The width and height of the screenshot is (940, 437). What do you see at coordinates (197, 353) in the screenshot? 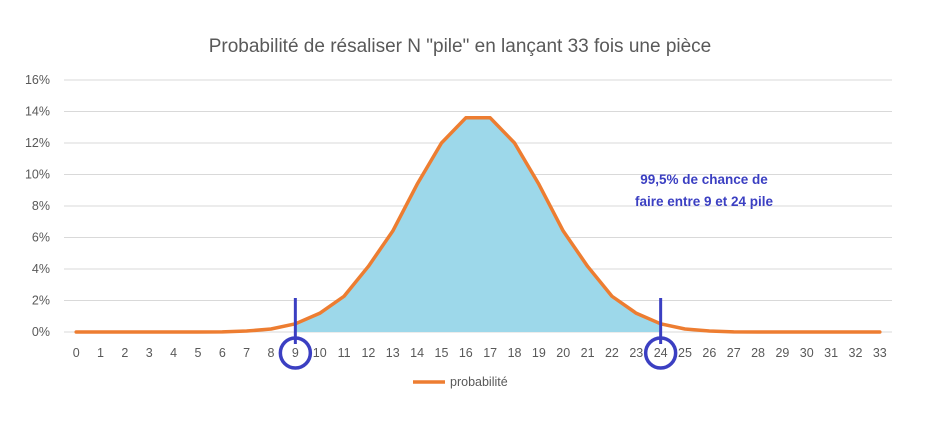
I see `x-tick-label: 5` at bounding box center [197, 353].